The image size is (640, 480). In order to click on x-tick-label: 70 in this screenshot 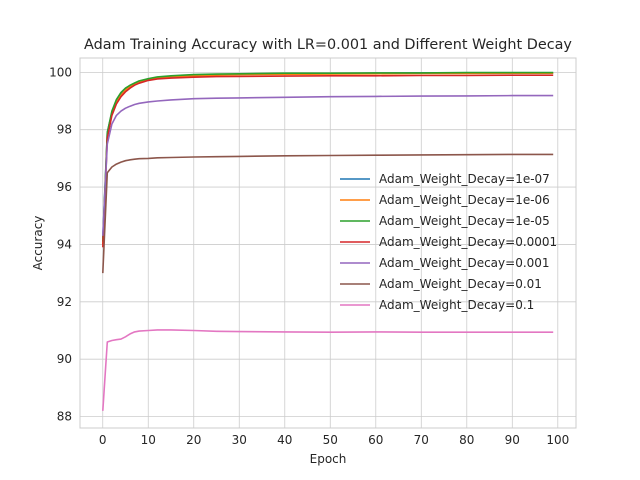, I will do `click(421, 440)`.